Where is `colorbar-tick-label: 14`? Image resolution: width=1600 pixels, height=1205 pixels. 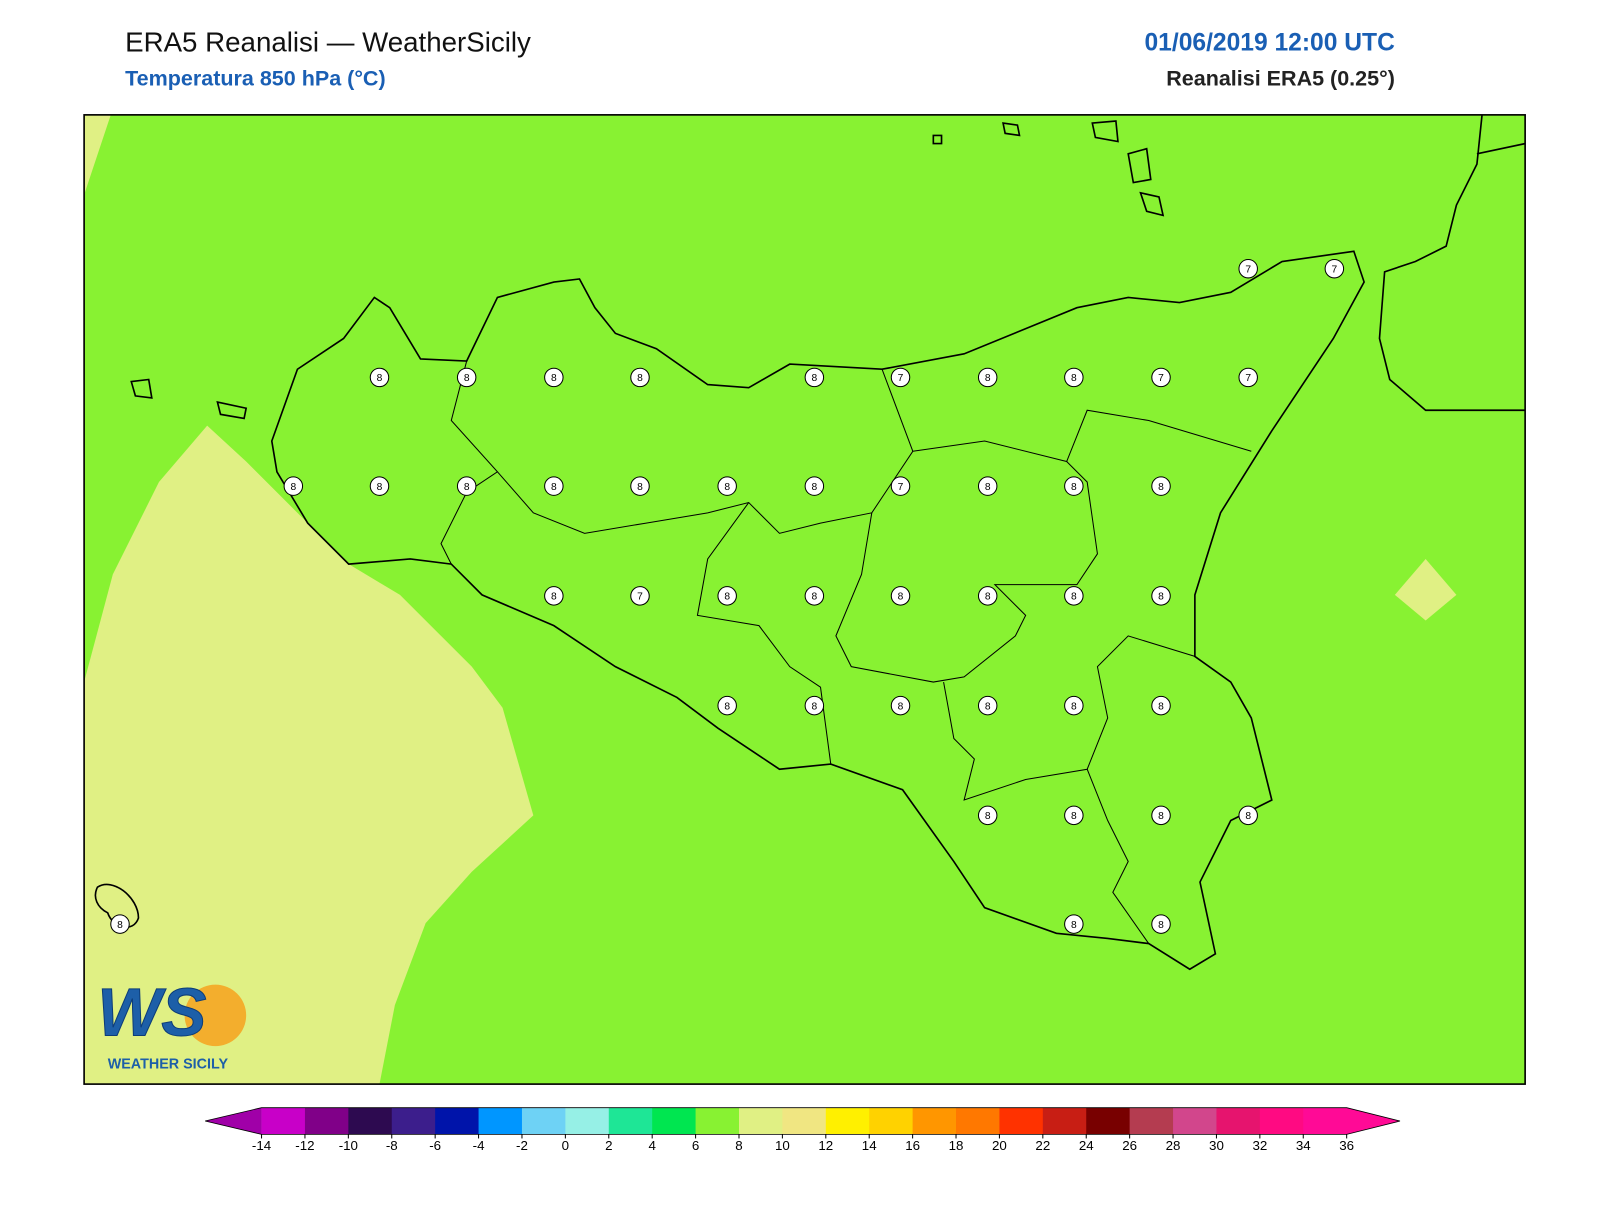
colorbar-tick-label: 14 is located at coordinates (869, 1145).